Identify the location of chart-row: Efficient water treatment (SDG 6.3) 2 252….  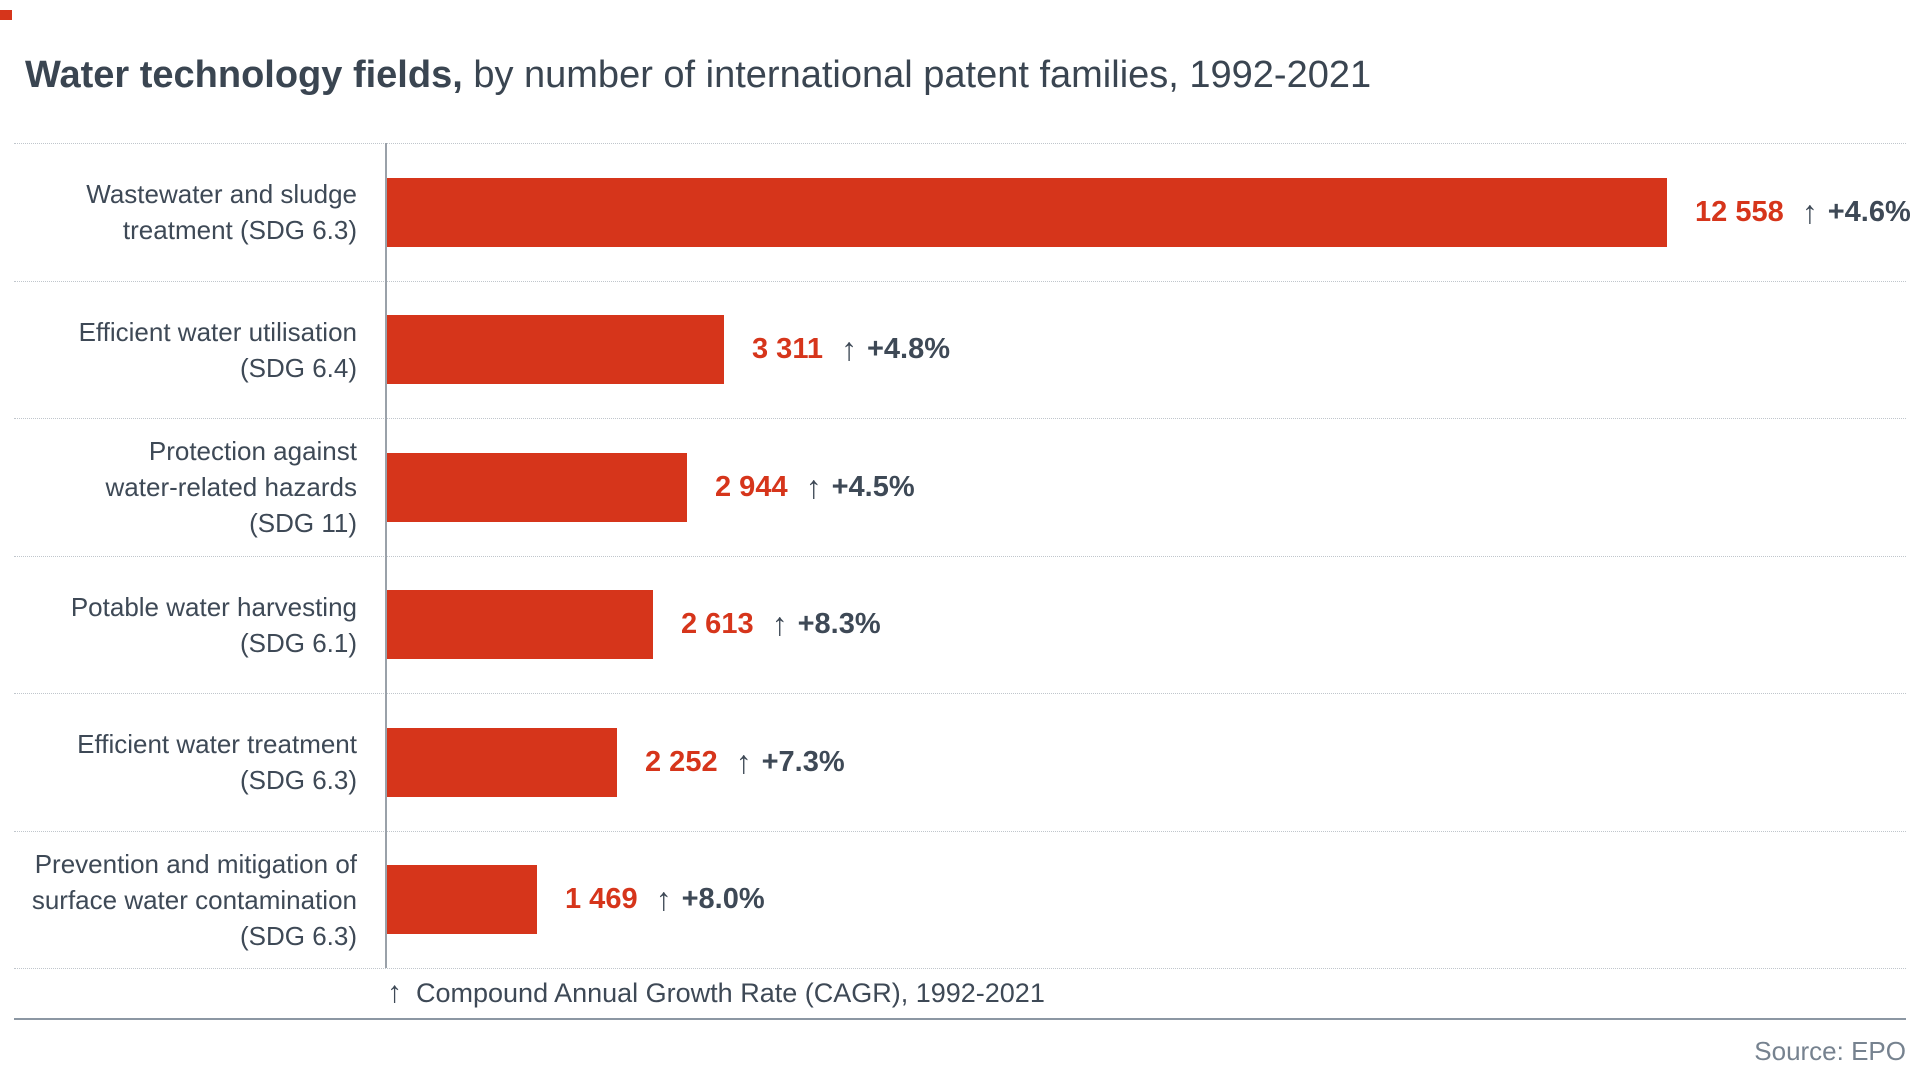
(960, 762).